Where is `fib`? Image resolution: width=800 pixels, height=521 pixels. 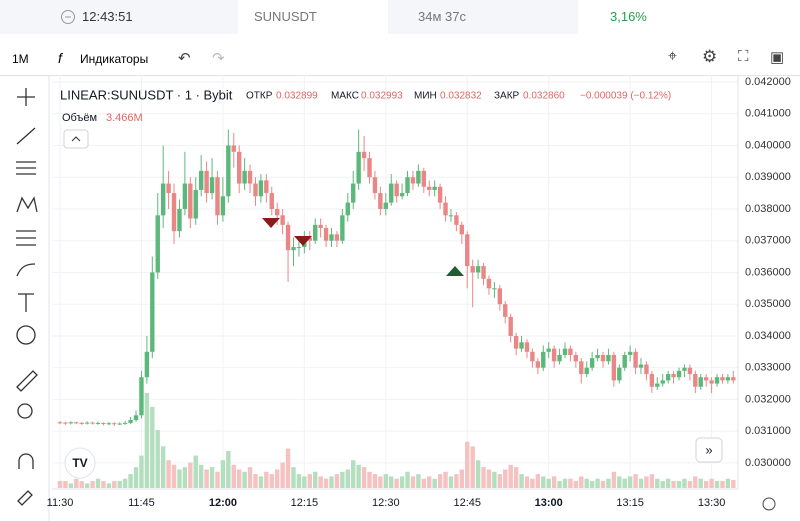
fib is located at coordinates (26, 168).